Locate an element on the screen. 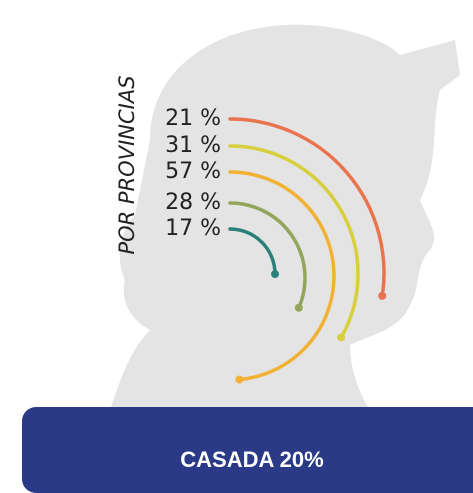 This screenshot has height=493, width=473. value-label: 17 % is located at coordinates (193, 228).